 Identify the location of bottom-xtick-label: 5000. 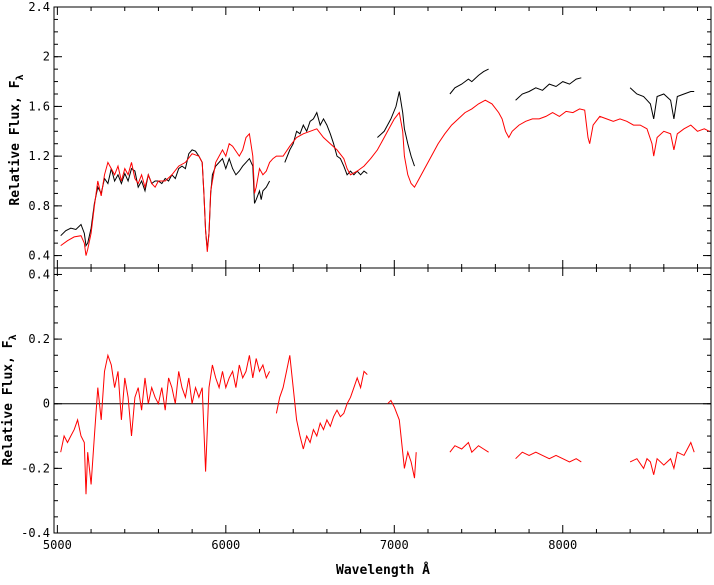
(57, 545).